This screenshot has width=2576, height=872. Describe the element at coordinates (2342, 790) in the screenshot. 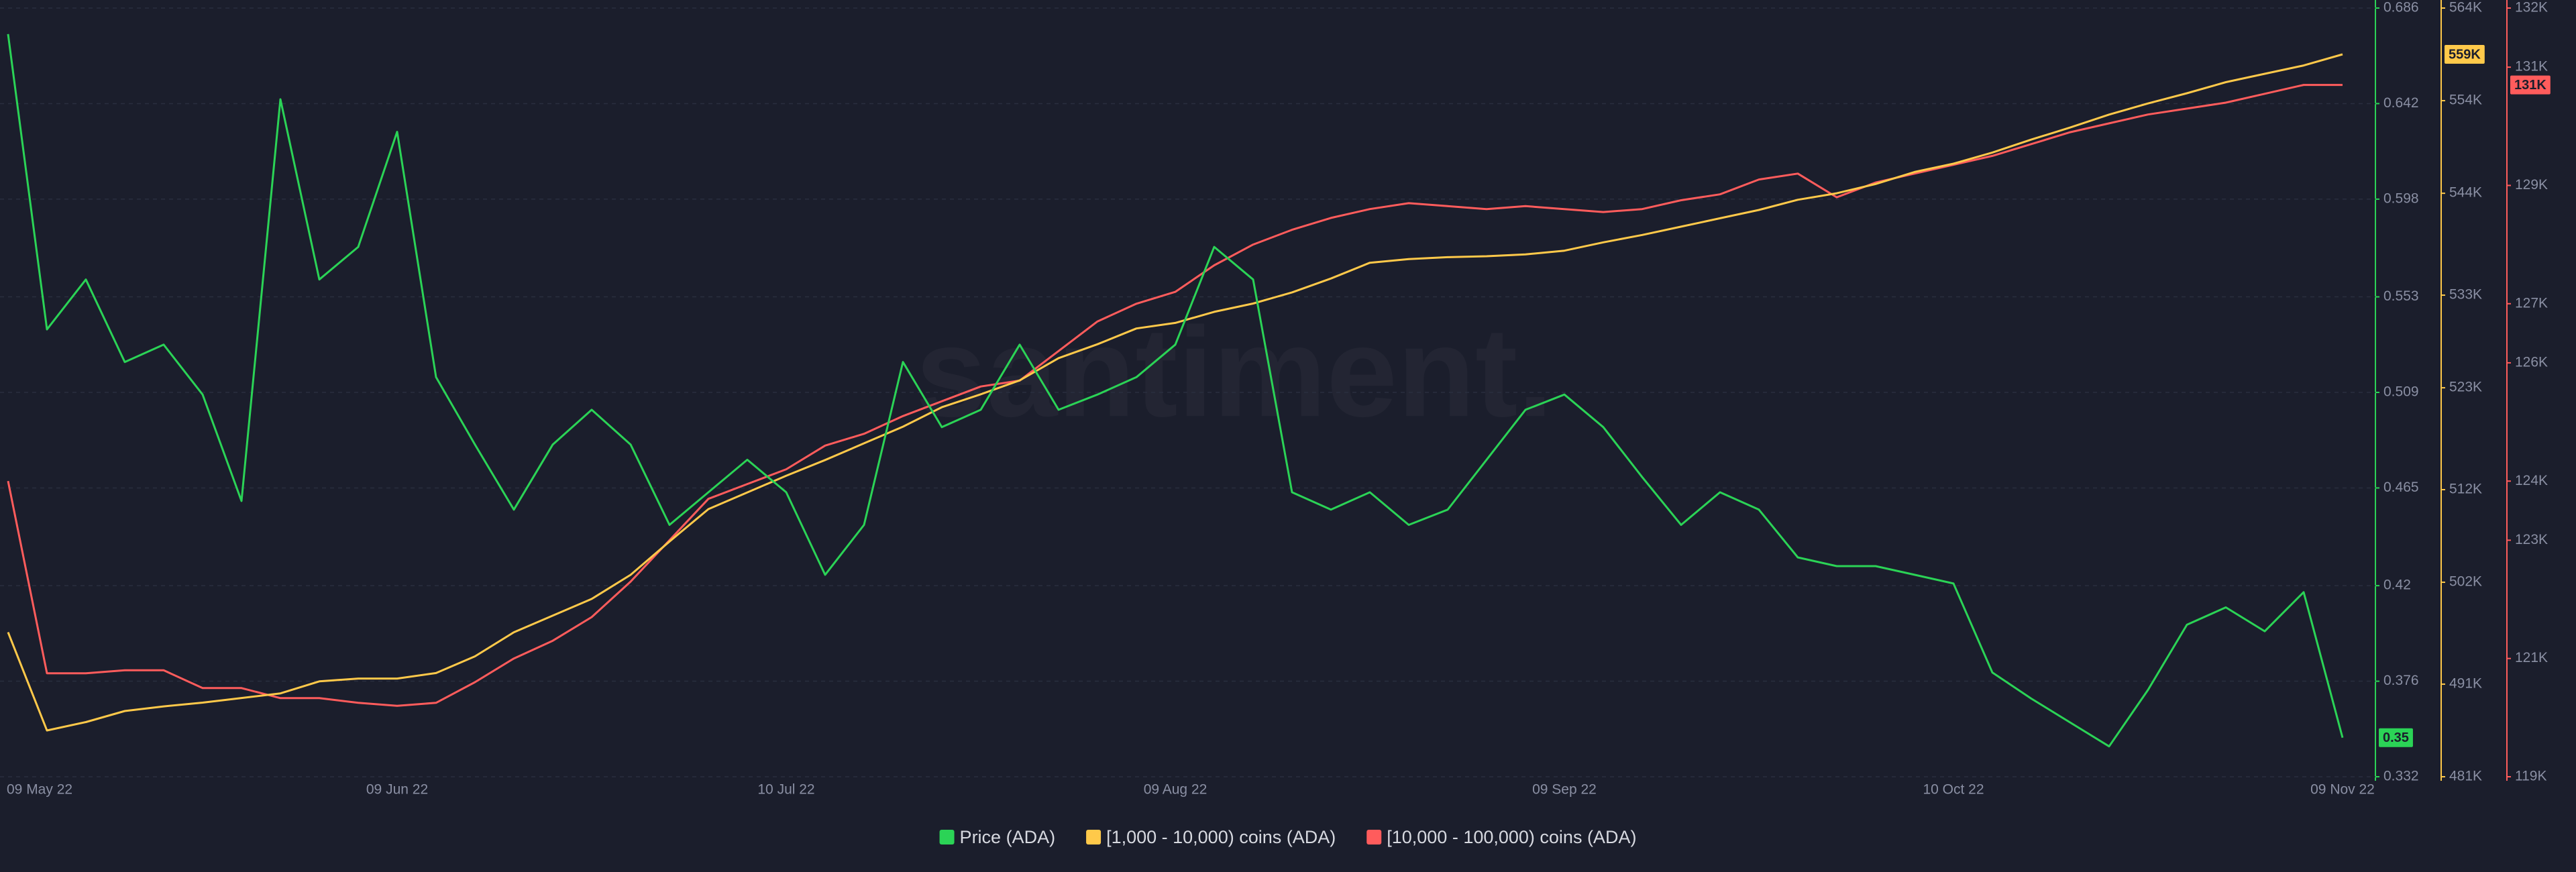

I see `x-tick-label: 09 Nov 22` at that location.